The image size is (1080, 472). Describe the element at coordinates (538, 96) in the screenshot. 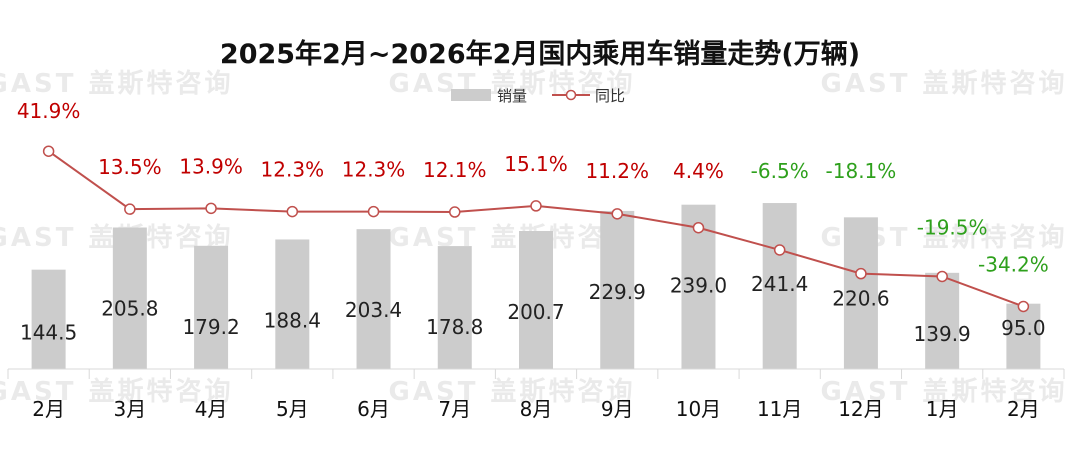

I see `legend: 销量 同比` at that location.